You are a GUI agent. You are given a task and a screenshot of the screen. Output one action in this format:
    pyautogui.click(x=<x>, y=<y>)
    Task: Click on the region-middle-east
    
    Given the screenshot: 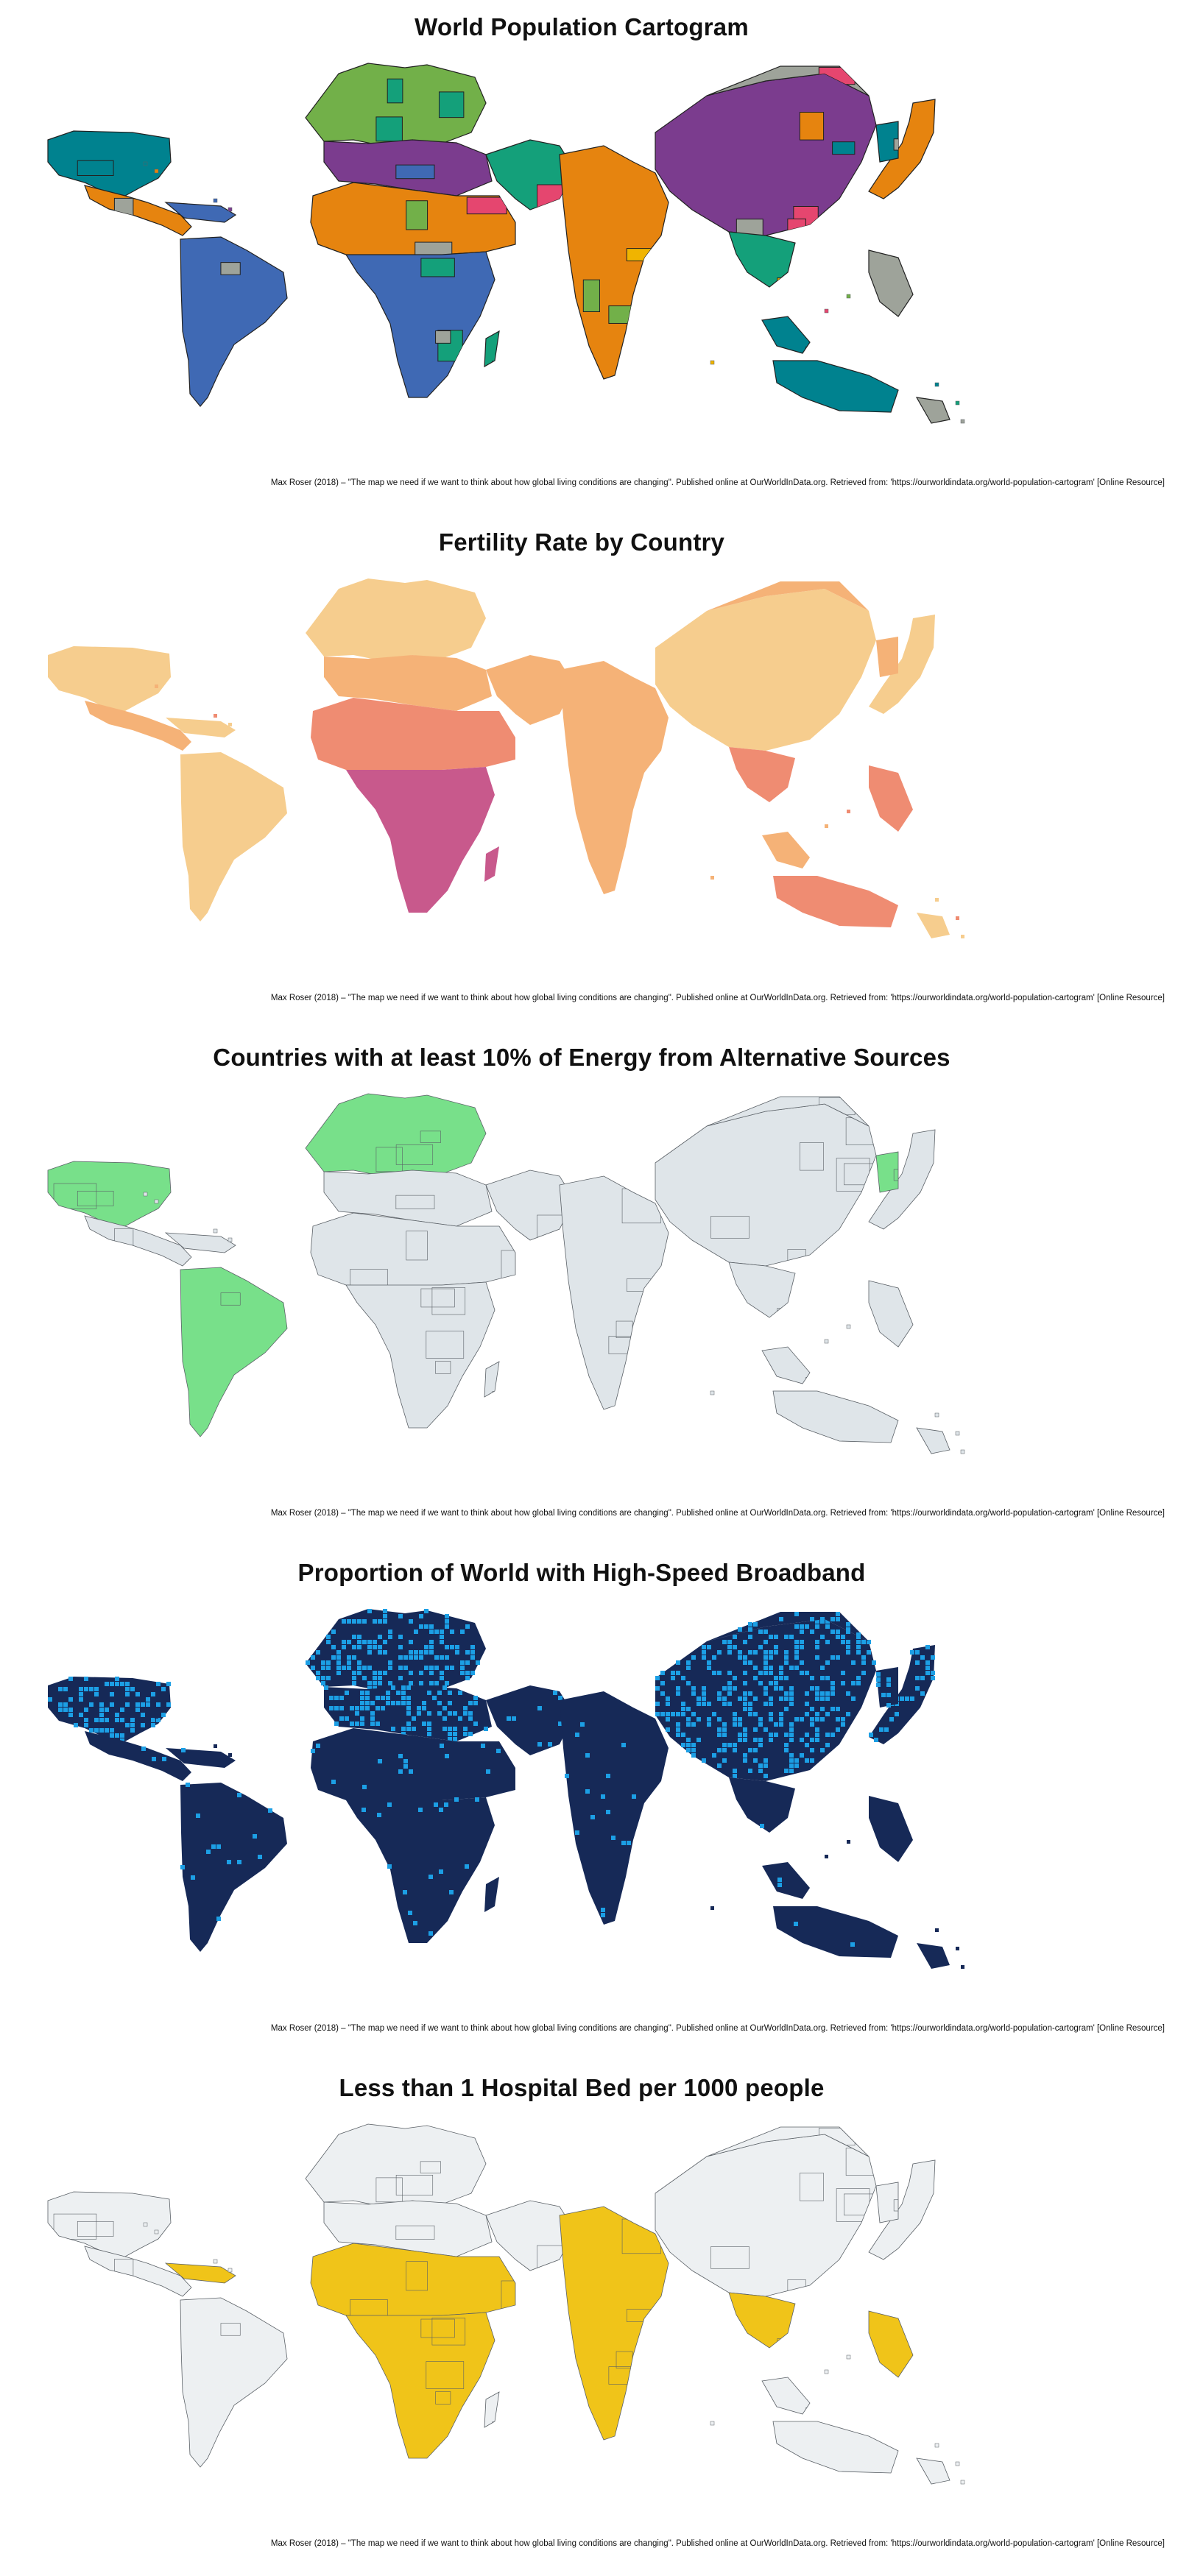 What is the action you would take?
    pyautogui.click(x=530, y=1720)
    